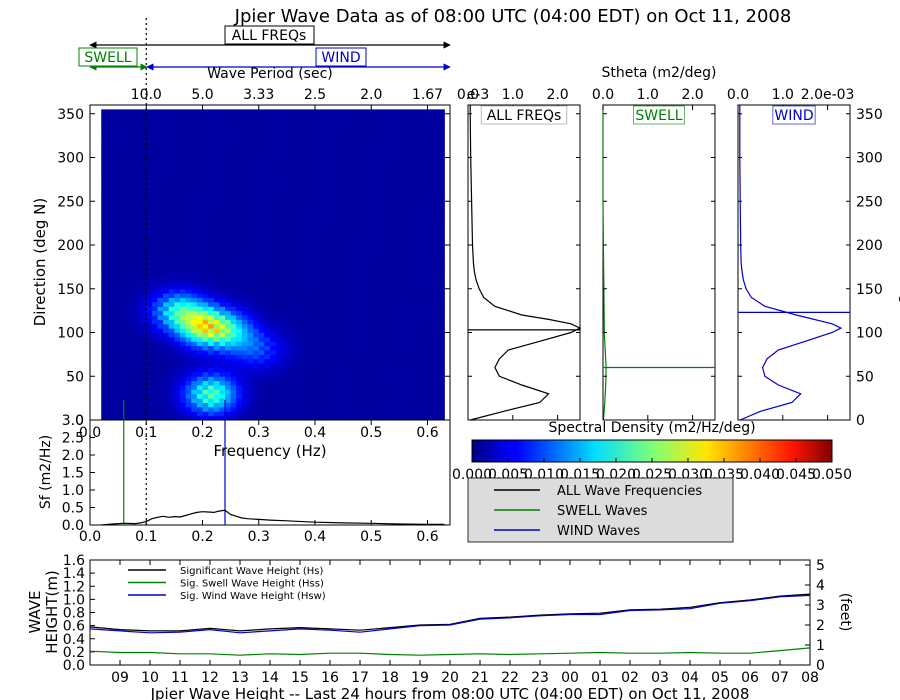 The image size is (900, 700). Describe the element at coordinates (869, 159) in the screenshot. I see `stheta-ytick-label: 300` at that location.